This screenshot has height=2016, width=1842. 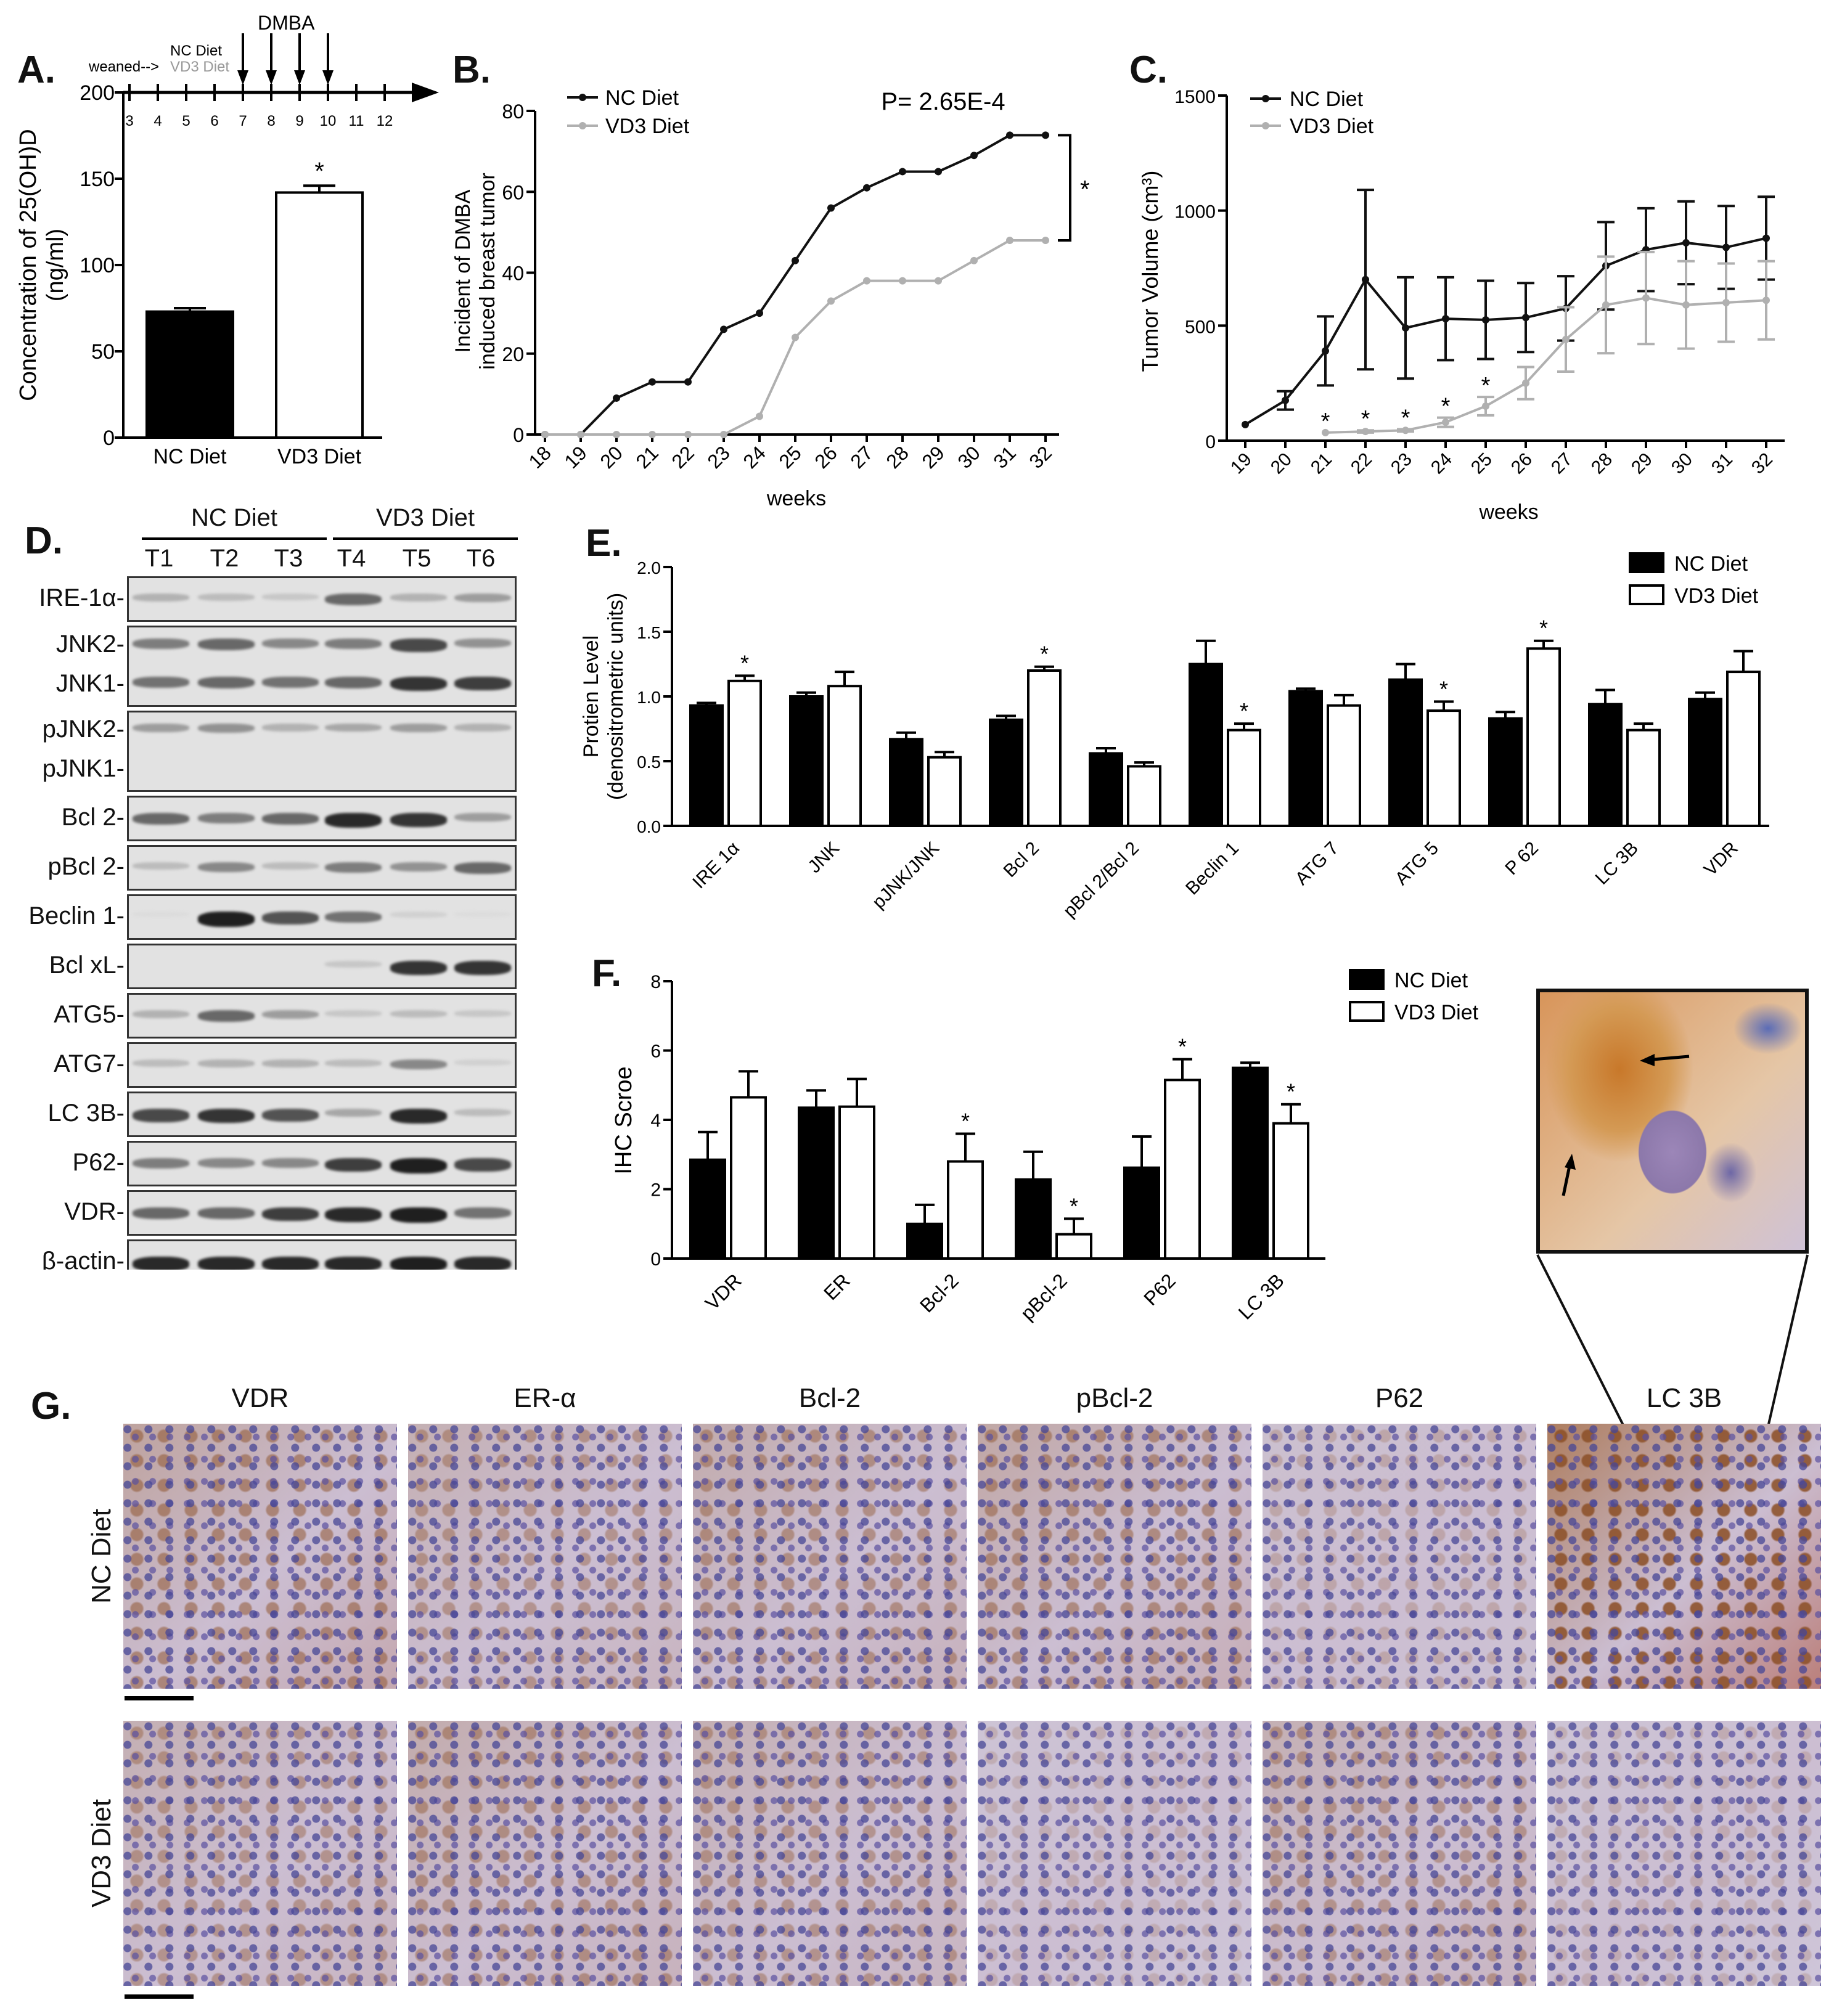 I want to click on e-y-tick-label: 1.5, so click(x=649, y=632).